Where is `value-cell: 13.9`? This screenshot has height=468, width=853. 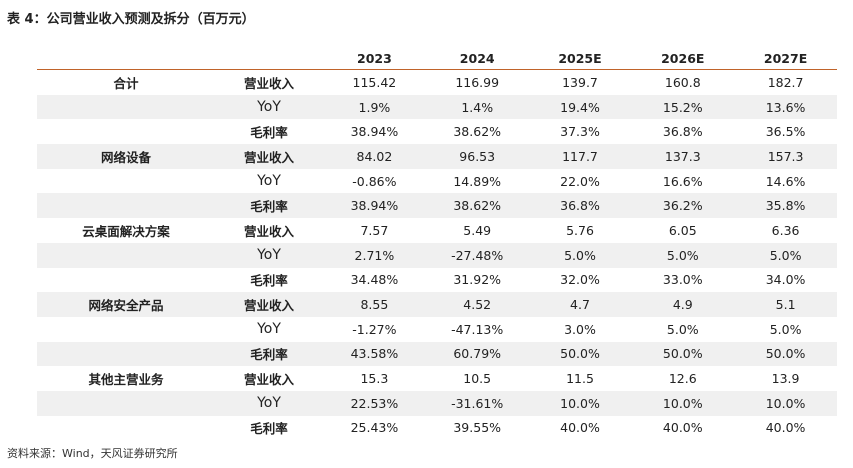
value-cell: 13.9 is located at coordinates (785, 379).